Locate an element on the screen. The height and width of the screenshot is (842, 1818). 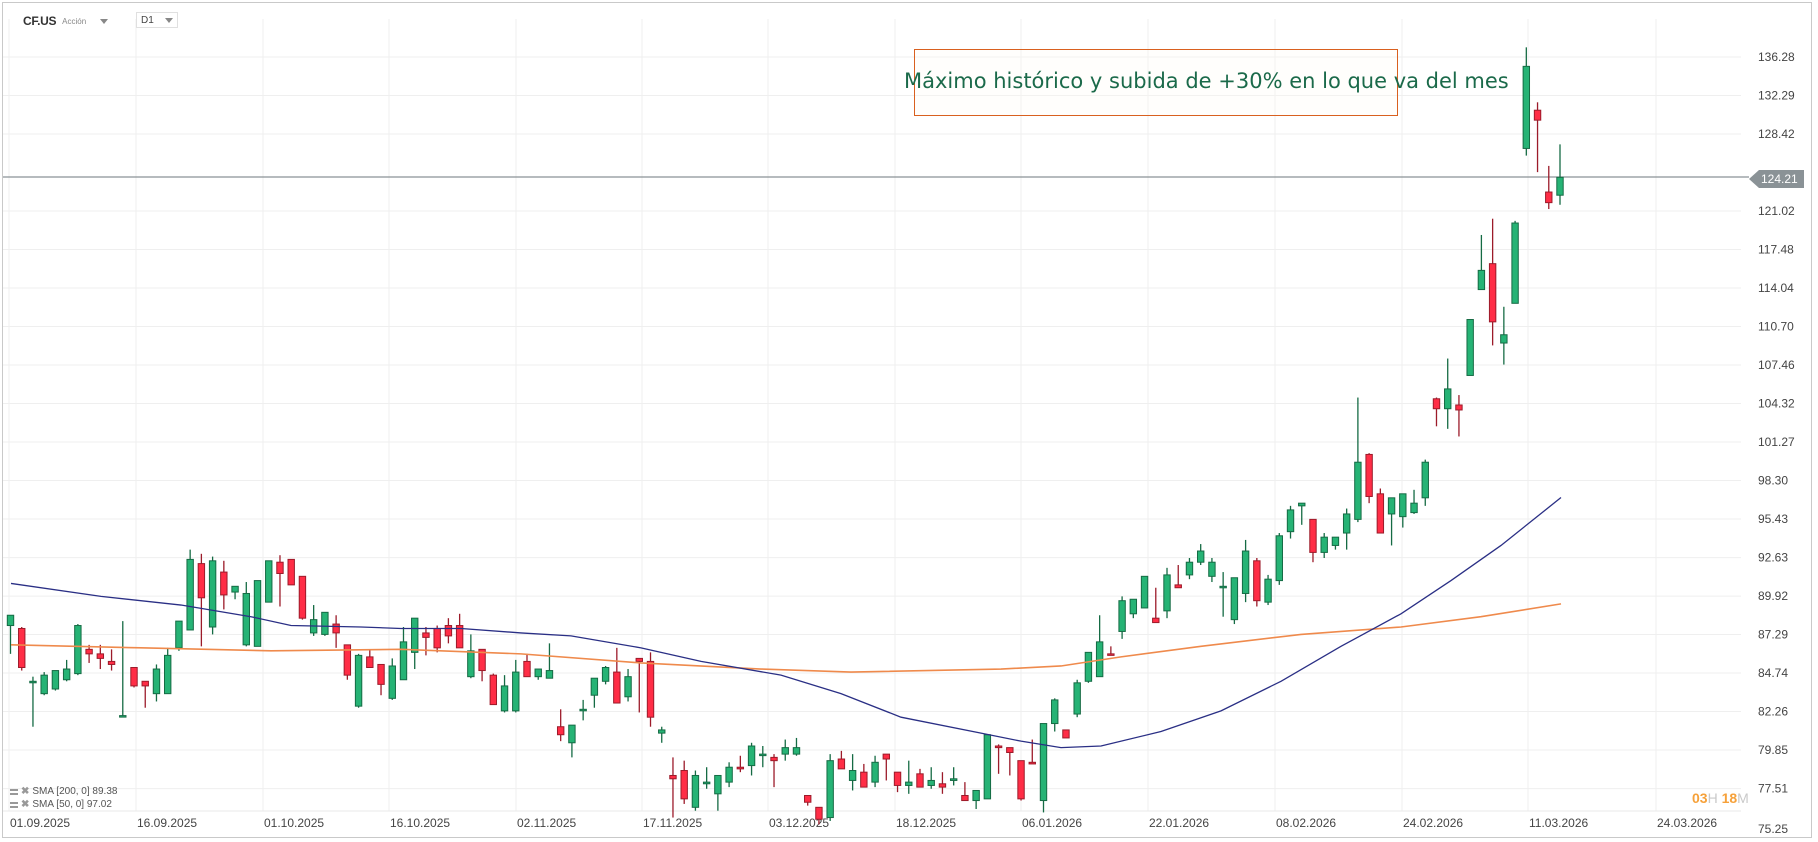
timeframe-select: D1 is located at coordinates (157, 20).